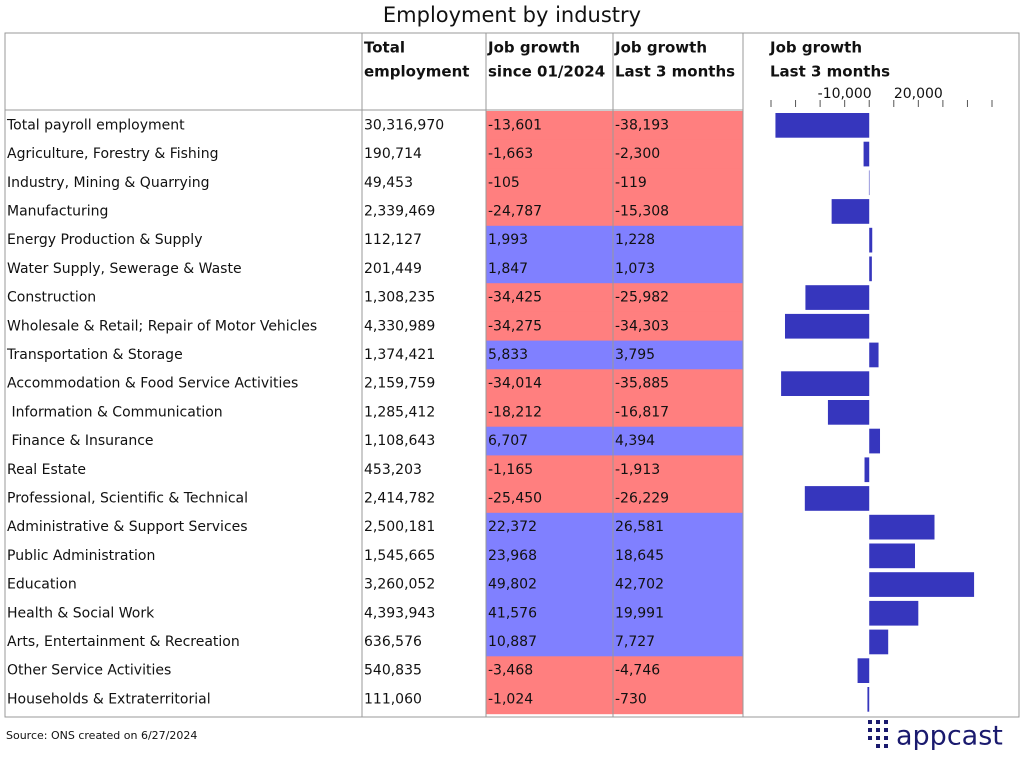 This screenshot has height=759, width=1024. Describe the element at coordinates (399, 441) in the screenshot. I see `cell: 1,108,643` at that location.